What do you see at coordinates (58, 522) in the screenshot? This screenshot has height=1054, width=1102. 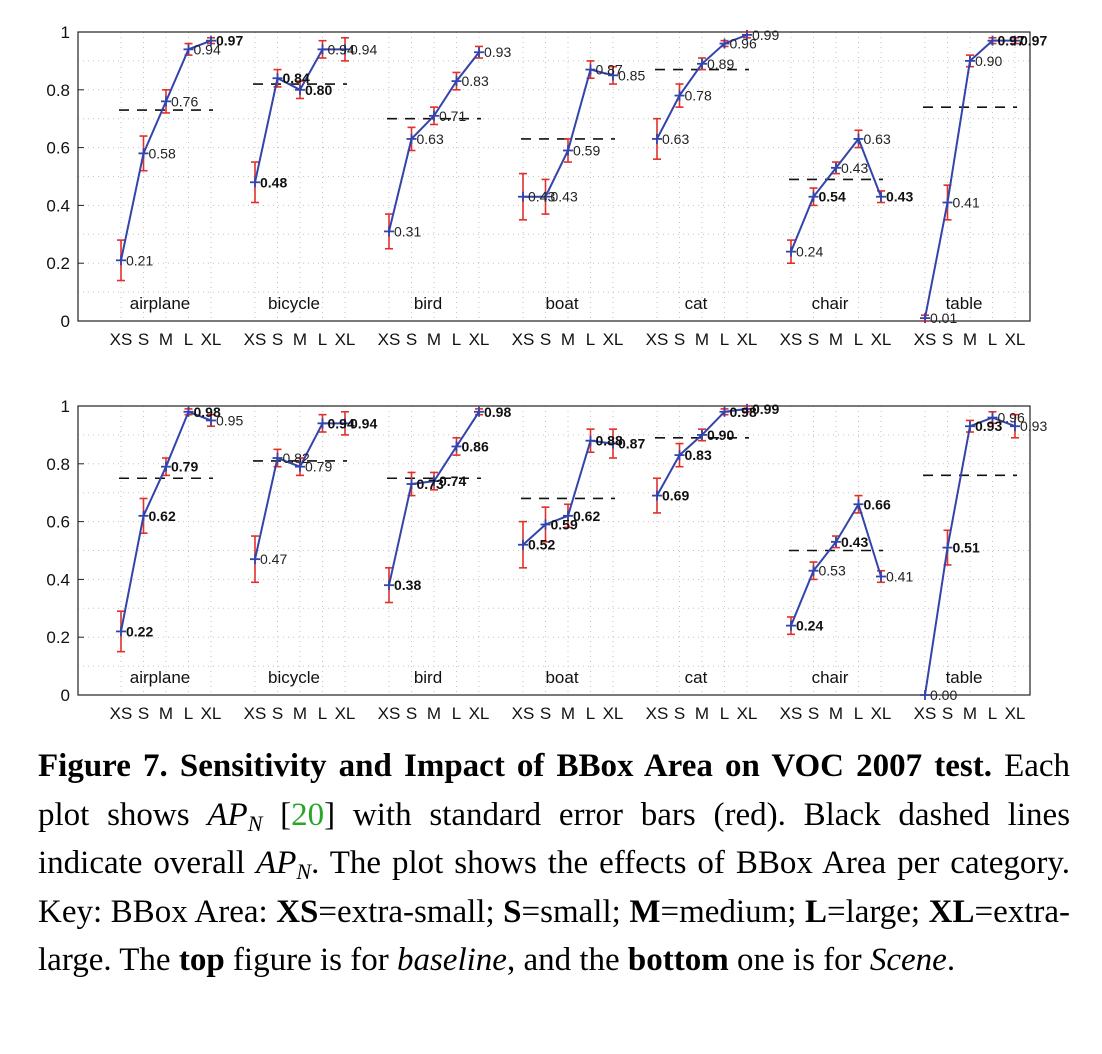 I see `y-tick-label: 0.6` at bounding box center [58, 522].